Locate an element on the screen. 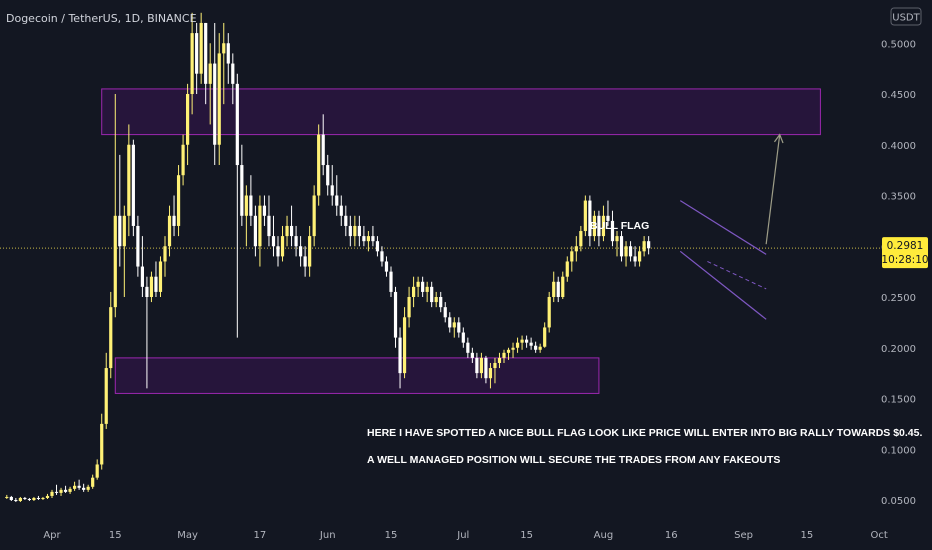 The image size is (932, 550). target-arrow is located at coordinates (773, 189).